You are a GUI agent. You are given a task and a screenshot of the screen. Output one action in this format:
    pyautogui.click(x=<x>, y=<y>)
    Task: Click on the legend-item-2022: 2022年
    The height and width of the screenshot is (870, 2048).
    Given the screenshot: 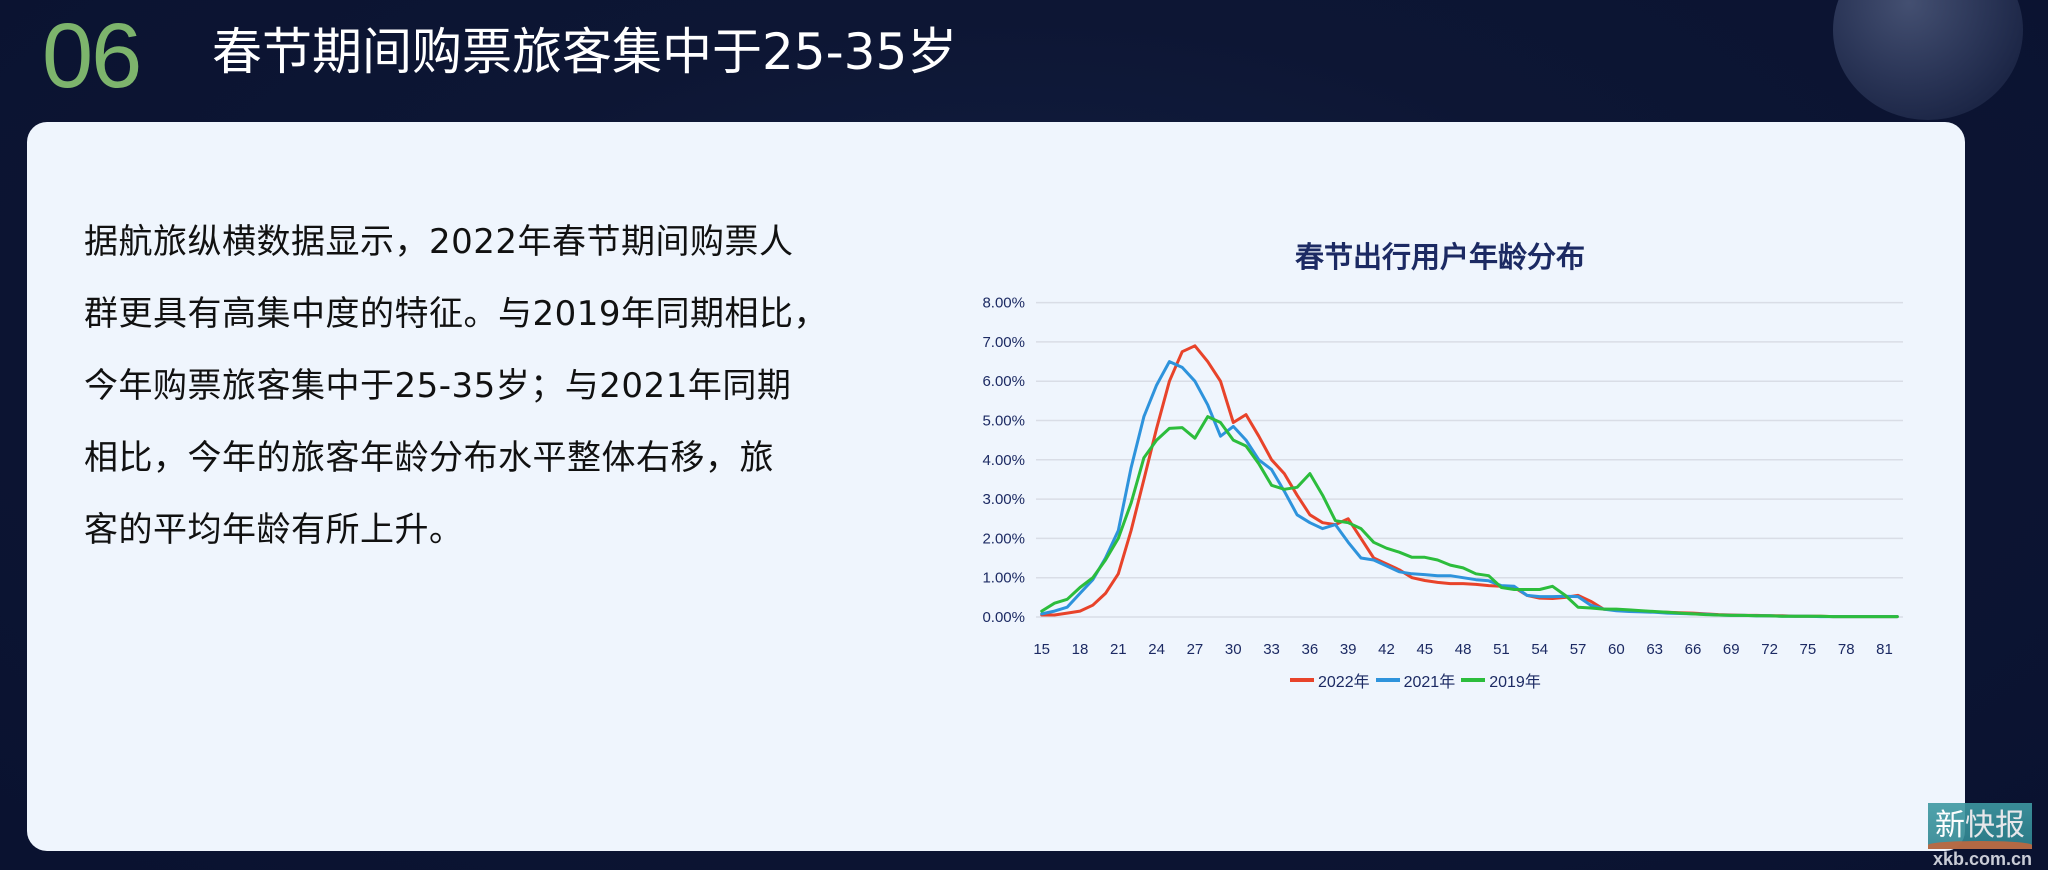 What is the action you would take?
    pyautogui.click(x=1330, y=680)
    